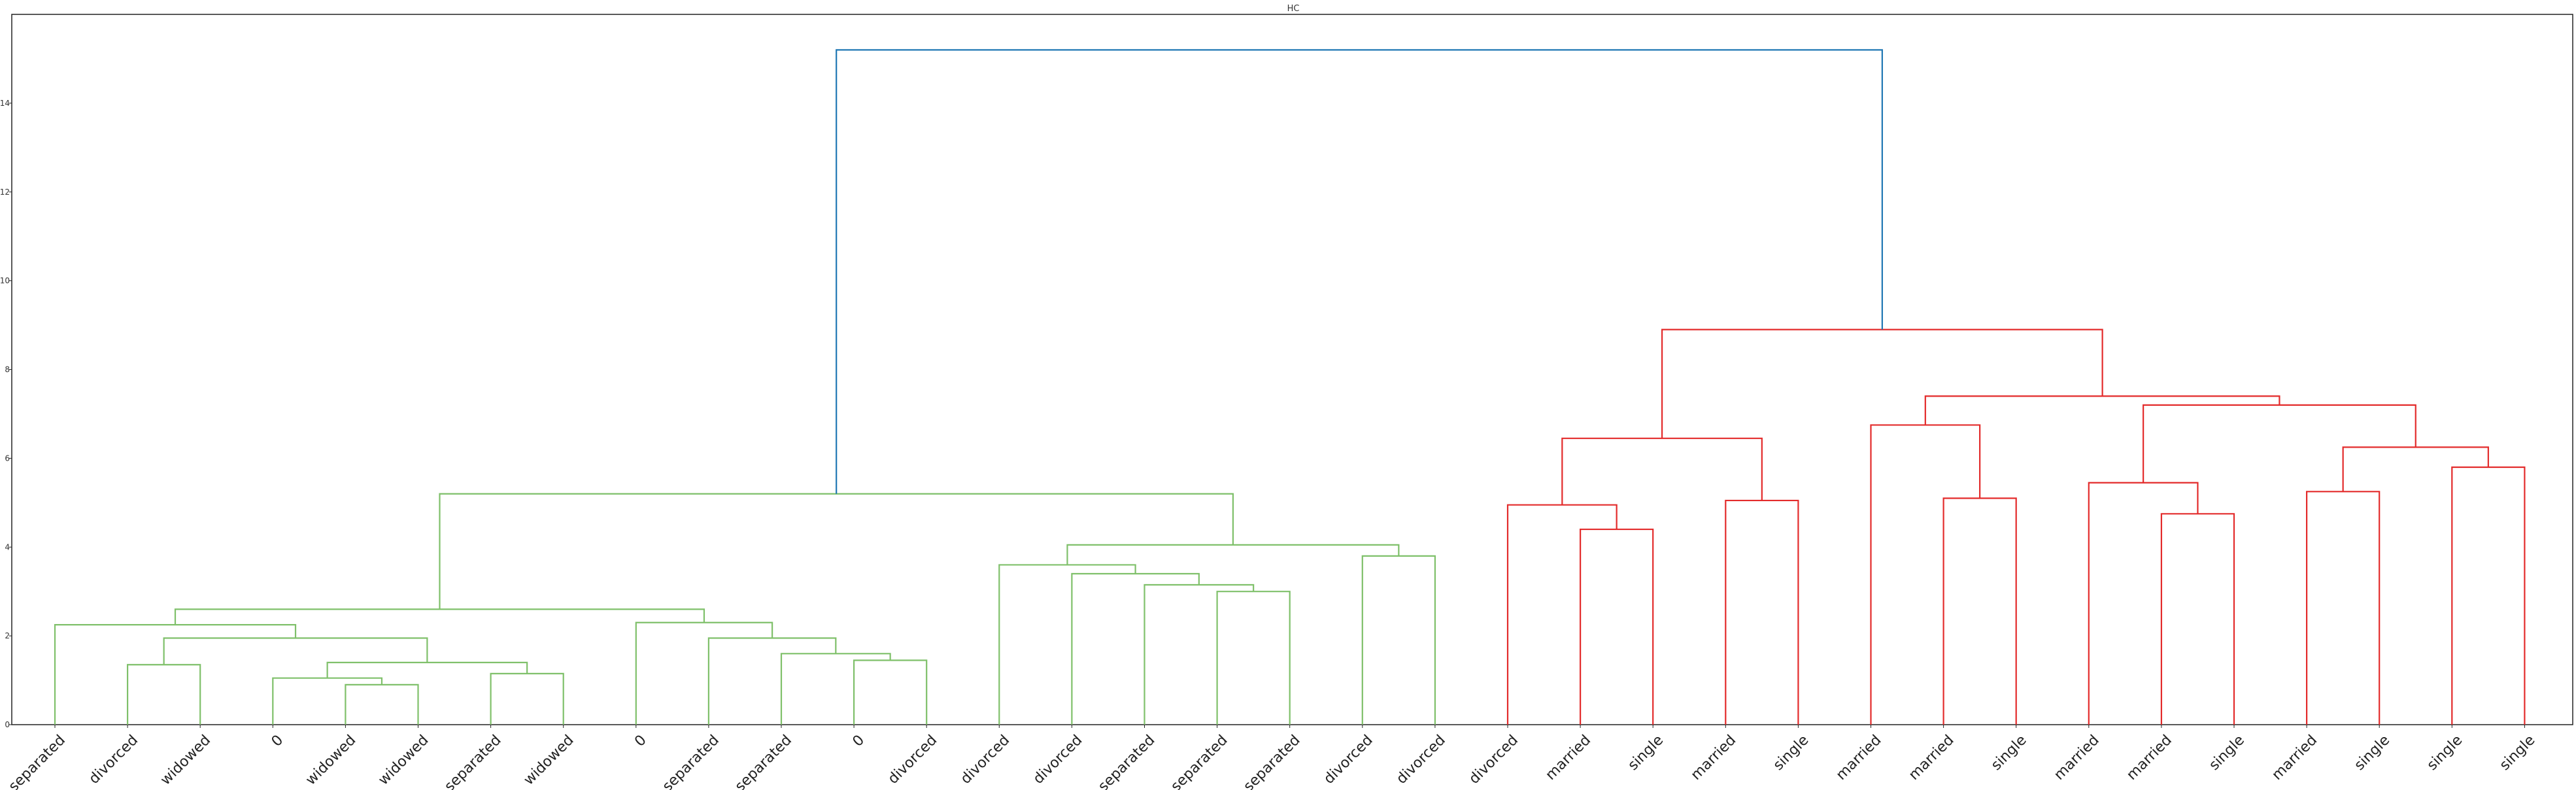 The image size is (2576, 790). Describe the element at coordinates (704, 673) in the screenshot. I see `dendrogram-link-n11` at that location.